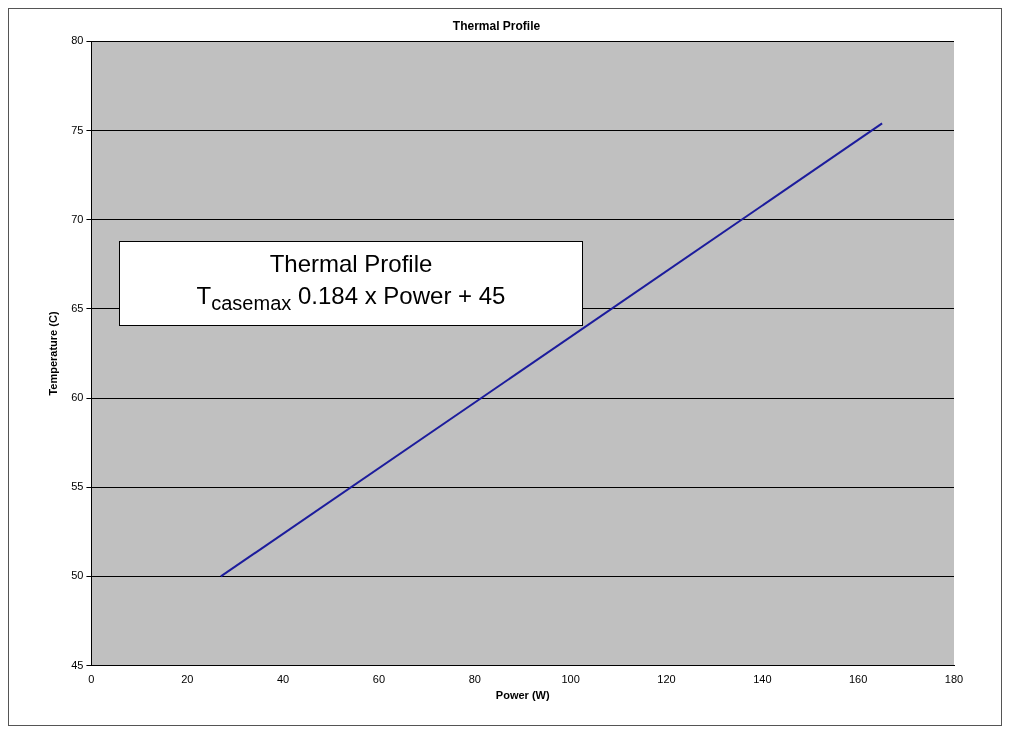 Image resolution: width=1010 pixels, height=734 pixels. I want to click on x-tick-label: 60, so click(379, 679).